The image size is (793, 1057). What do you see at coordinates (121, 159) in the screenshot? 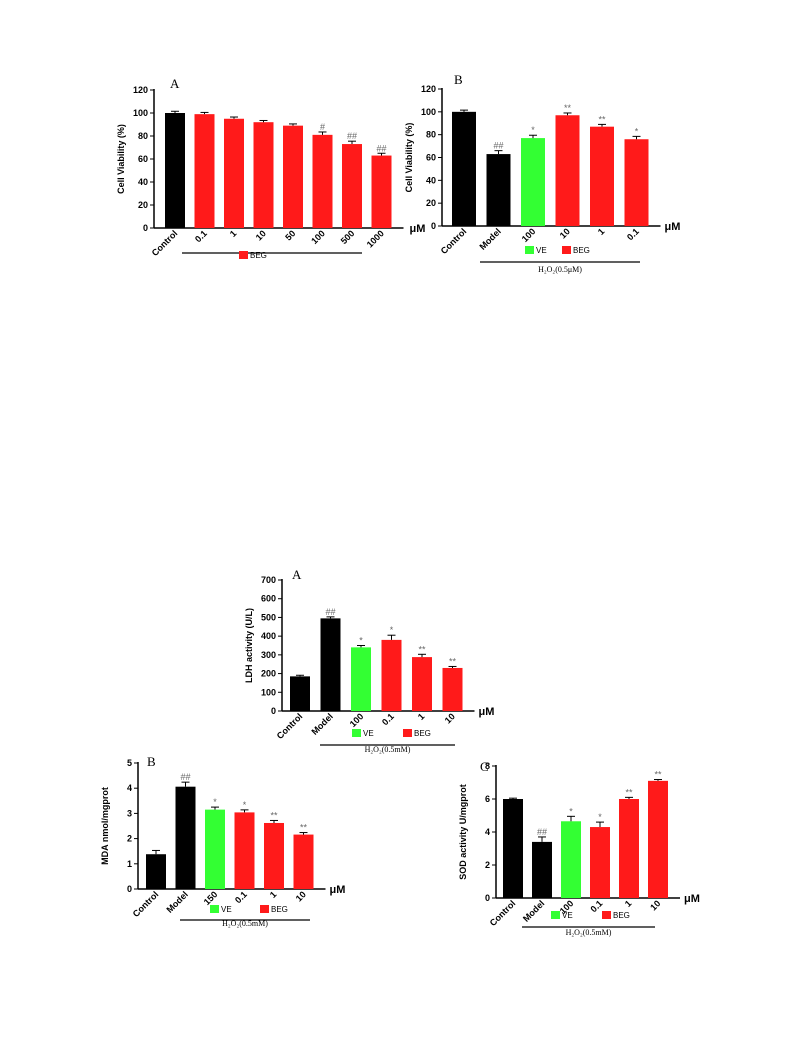
I see `y-axis-label: Cell Viability (%)` at bounding box center [121, 159].